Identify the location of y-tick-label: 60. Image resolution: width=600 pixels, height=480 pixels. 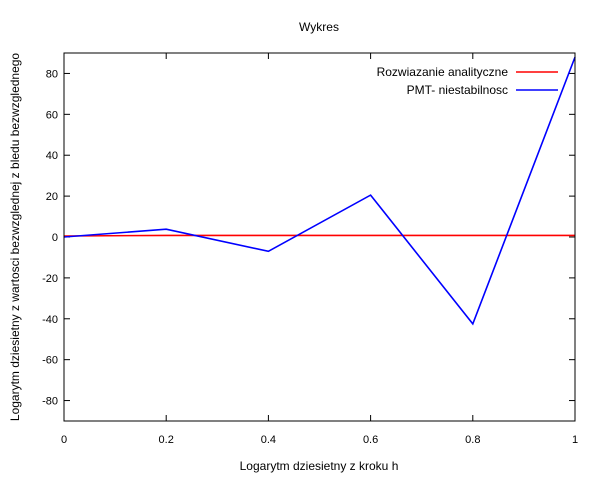
(52, 115).